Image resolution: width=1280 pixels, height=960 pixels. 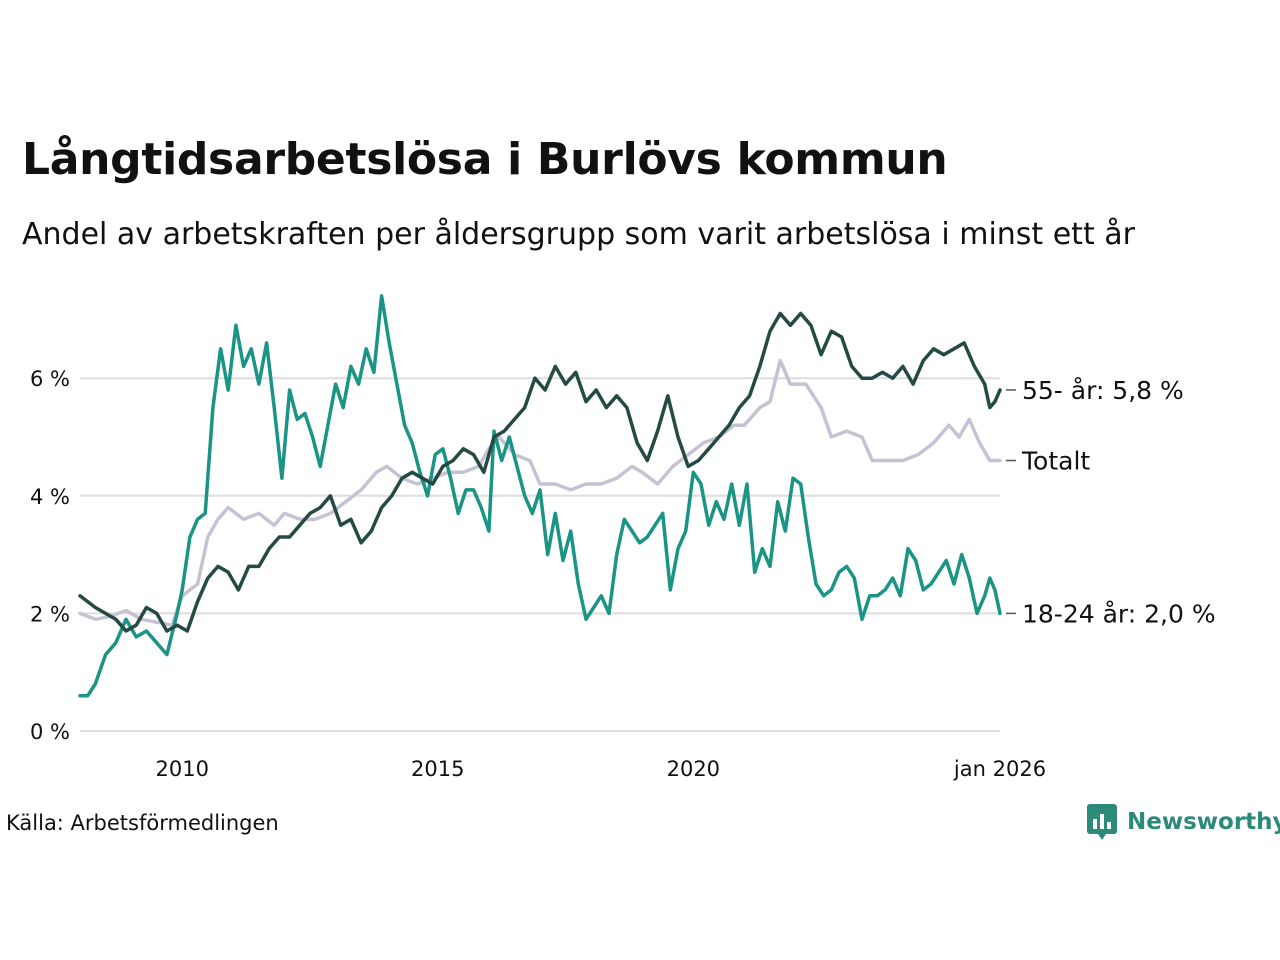 What do you see at coordinates (50, 732) in the screenshot?
I see `y-tick-label: 0 %` at bounding box center [50, 732].